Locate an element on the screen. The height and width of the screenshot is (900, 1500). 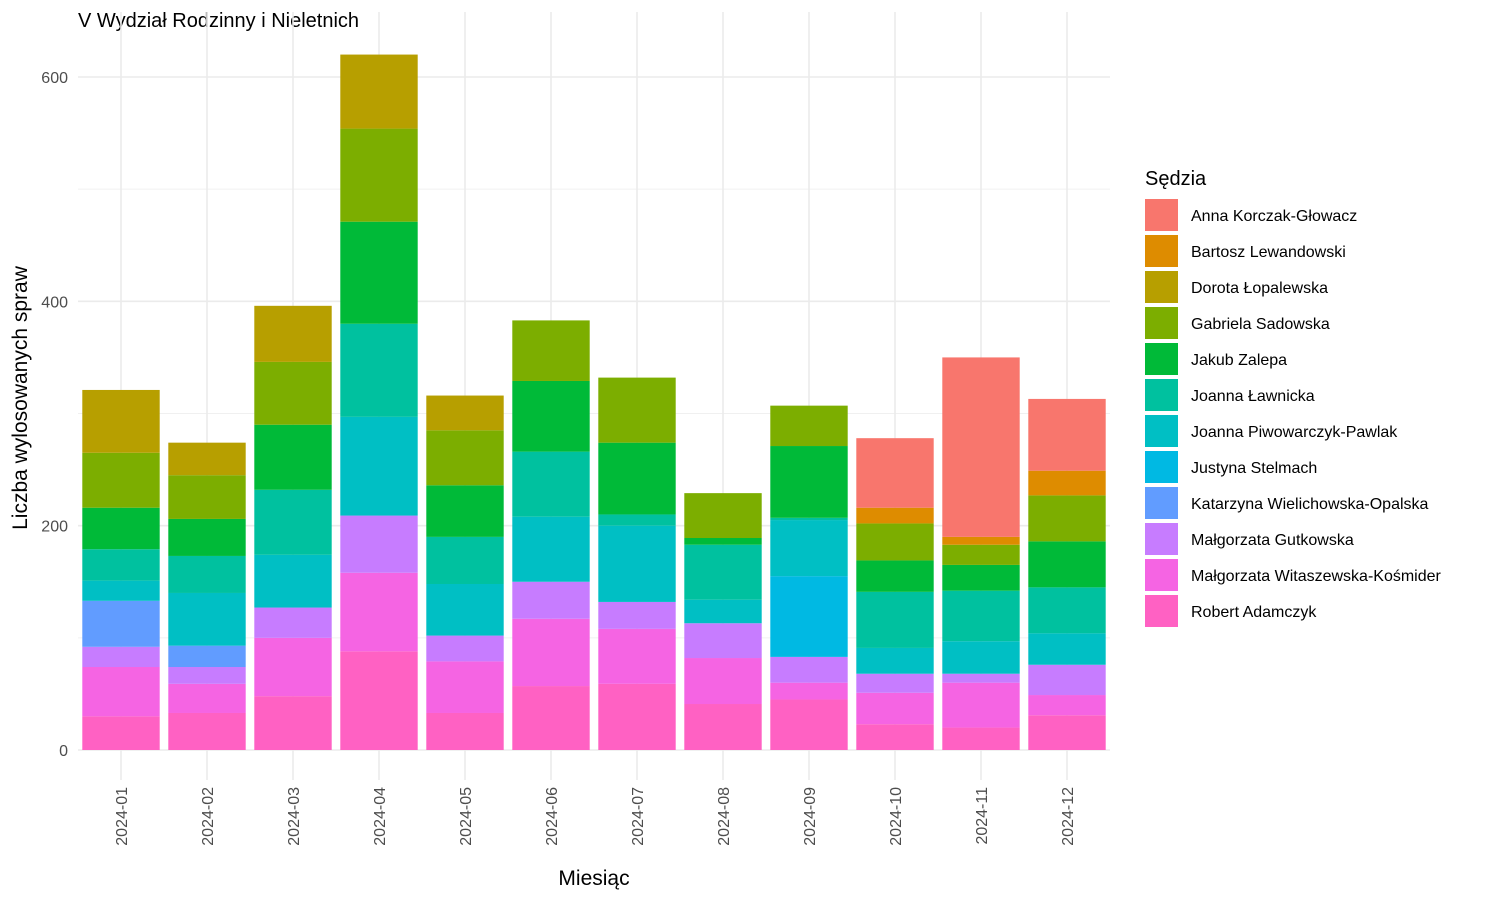
x-tick-label: 2024-07 is located at coordinates (638, 816).